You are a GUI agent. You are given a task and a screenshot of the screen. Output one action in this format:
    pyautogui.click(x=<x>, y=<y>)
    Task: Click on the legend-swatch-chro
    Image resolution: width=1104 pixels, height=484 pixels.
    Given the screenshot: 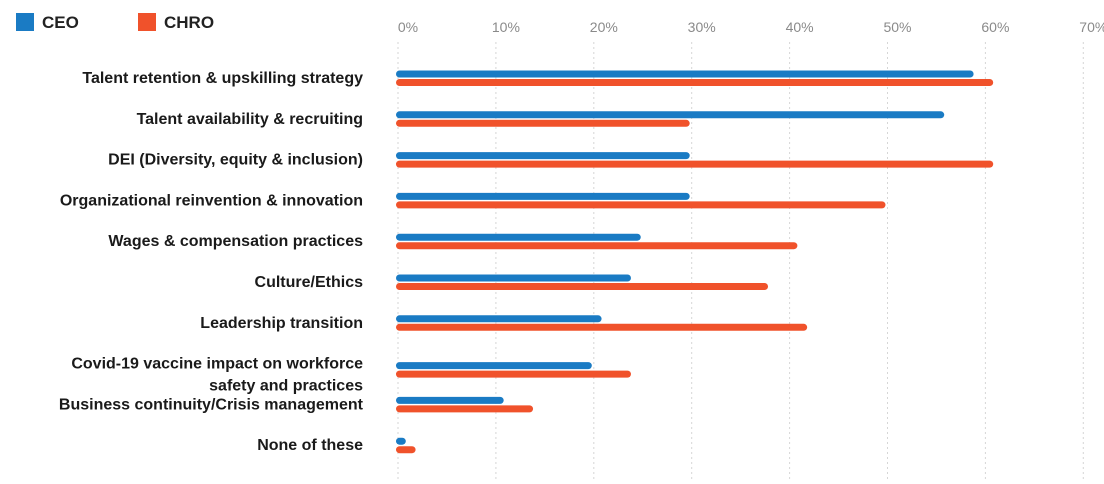 What is the action you would take?
    pyautogui.click(x=147, y=22)
    